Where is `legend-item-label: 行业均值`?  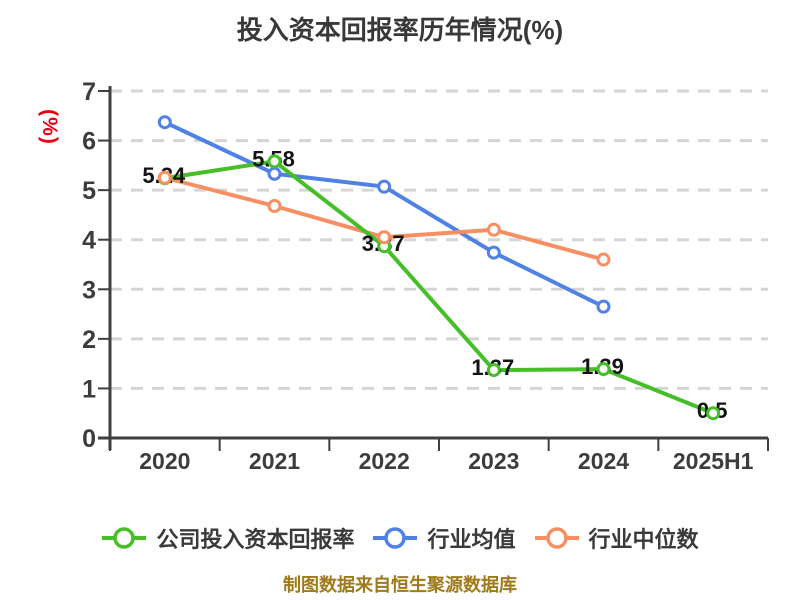
legend-item-label: 行业均值 is located at coordinates (471, 539).